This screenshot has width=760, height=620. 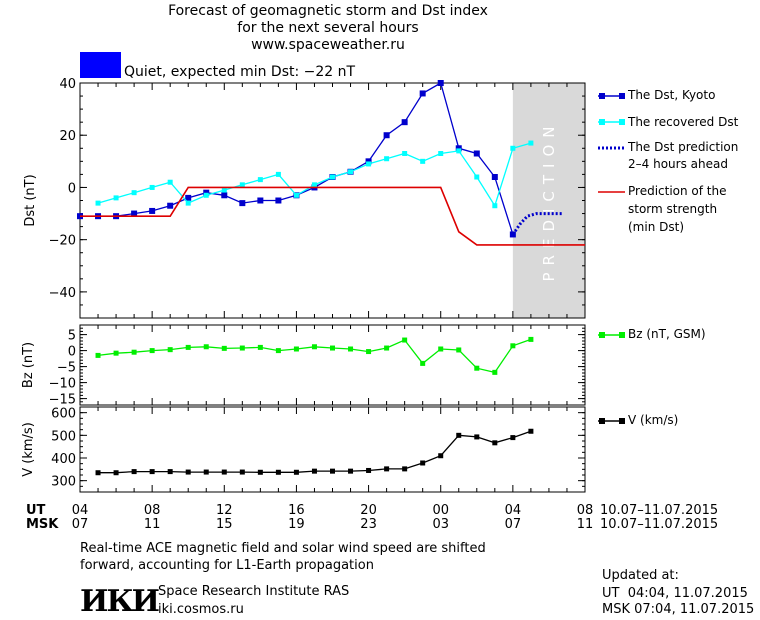 What do you see at coordinates (440, 524) in the screenshot?
I see `x-tick-label-msk: 03` at bounding box center [440, 524].